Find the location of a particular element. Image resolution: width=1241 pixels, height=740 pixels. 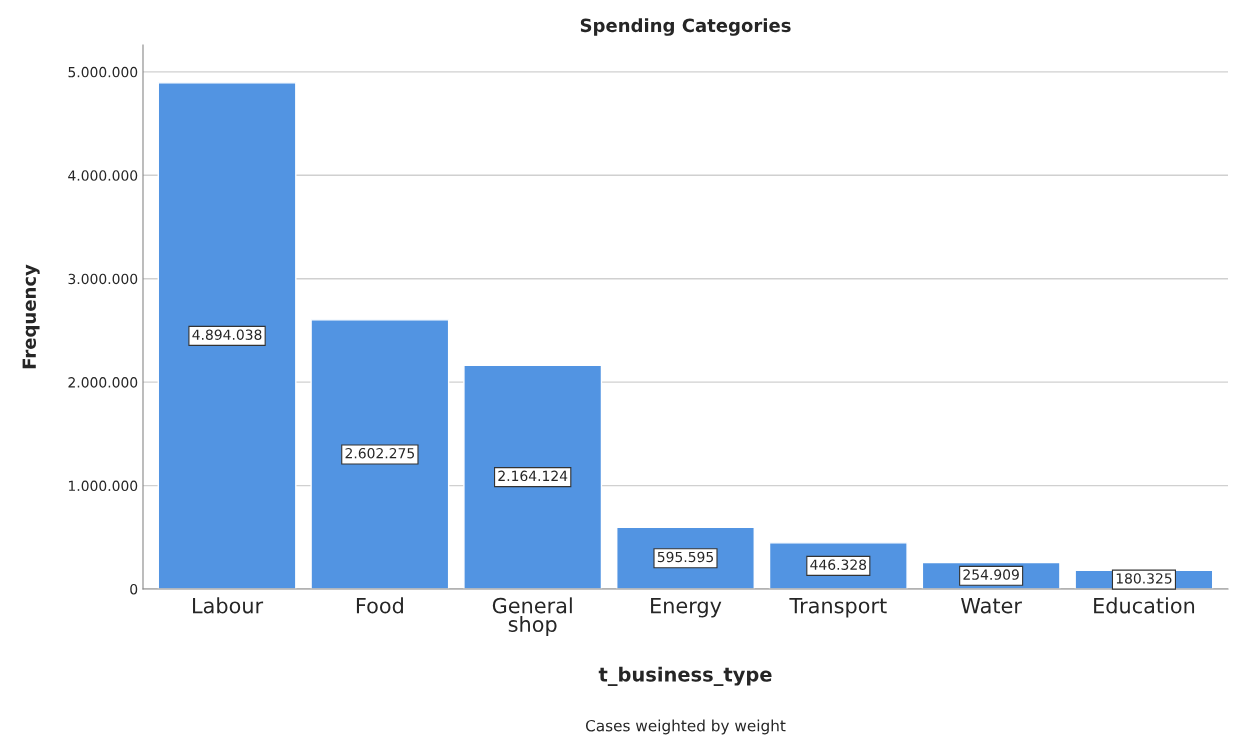

y-tick-label: 5.000.000 is located at coordinates (103, 72).